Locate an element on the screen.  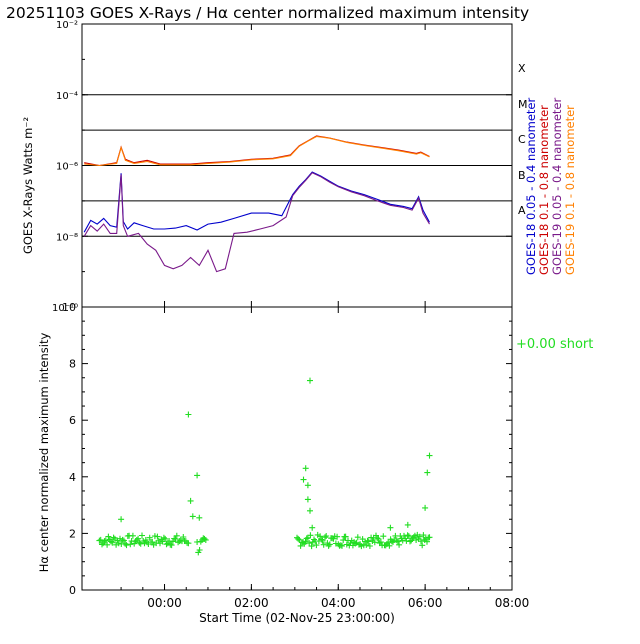
y-tick-label: 10⁻⁴ is located at coordinates (67, 96).